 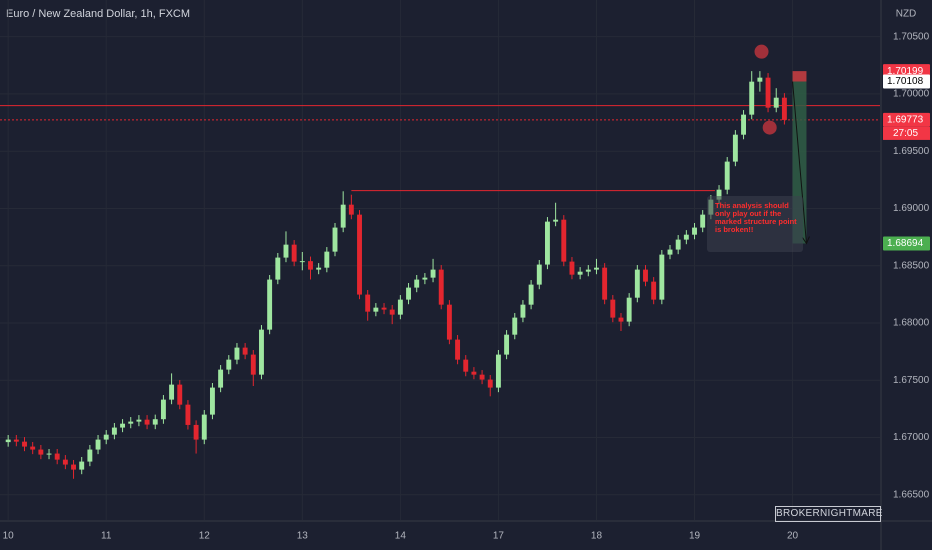 I want to click on x-tick-label: 17, so click(x=499, y=536).